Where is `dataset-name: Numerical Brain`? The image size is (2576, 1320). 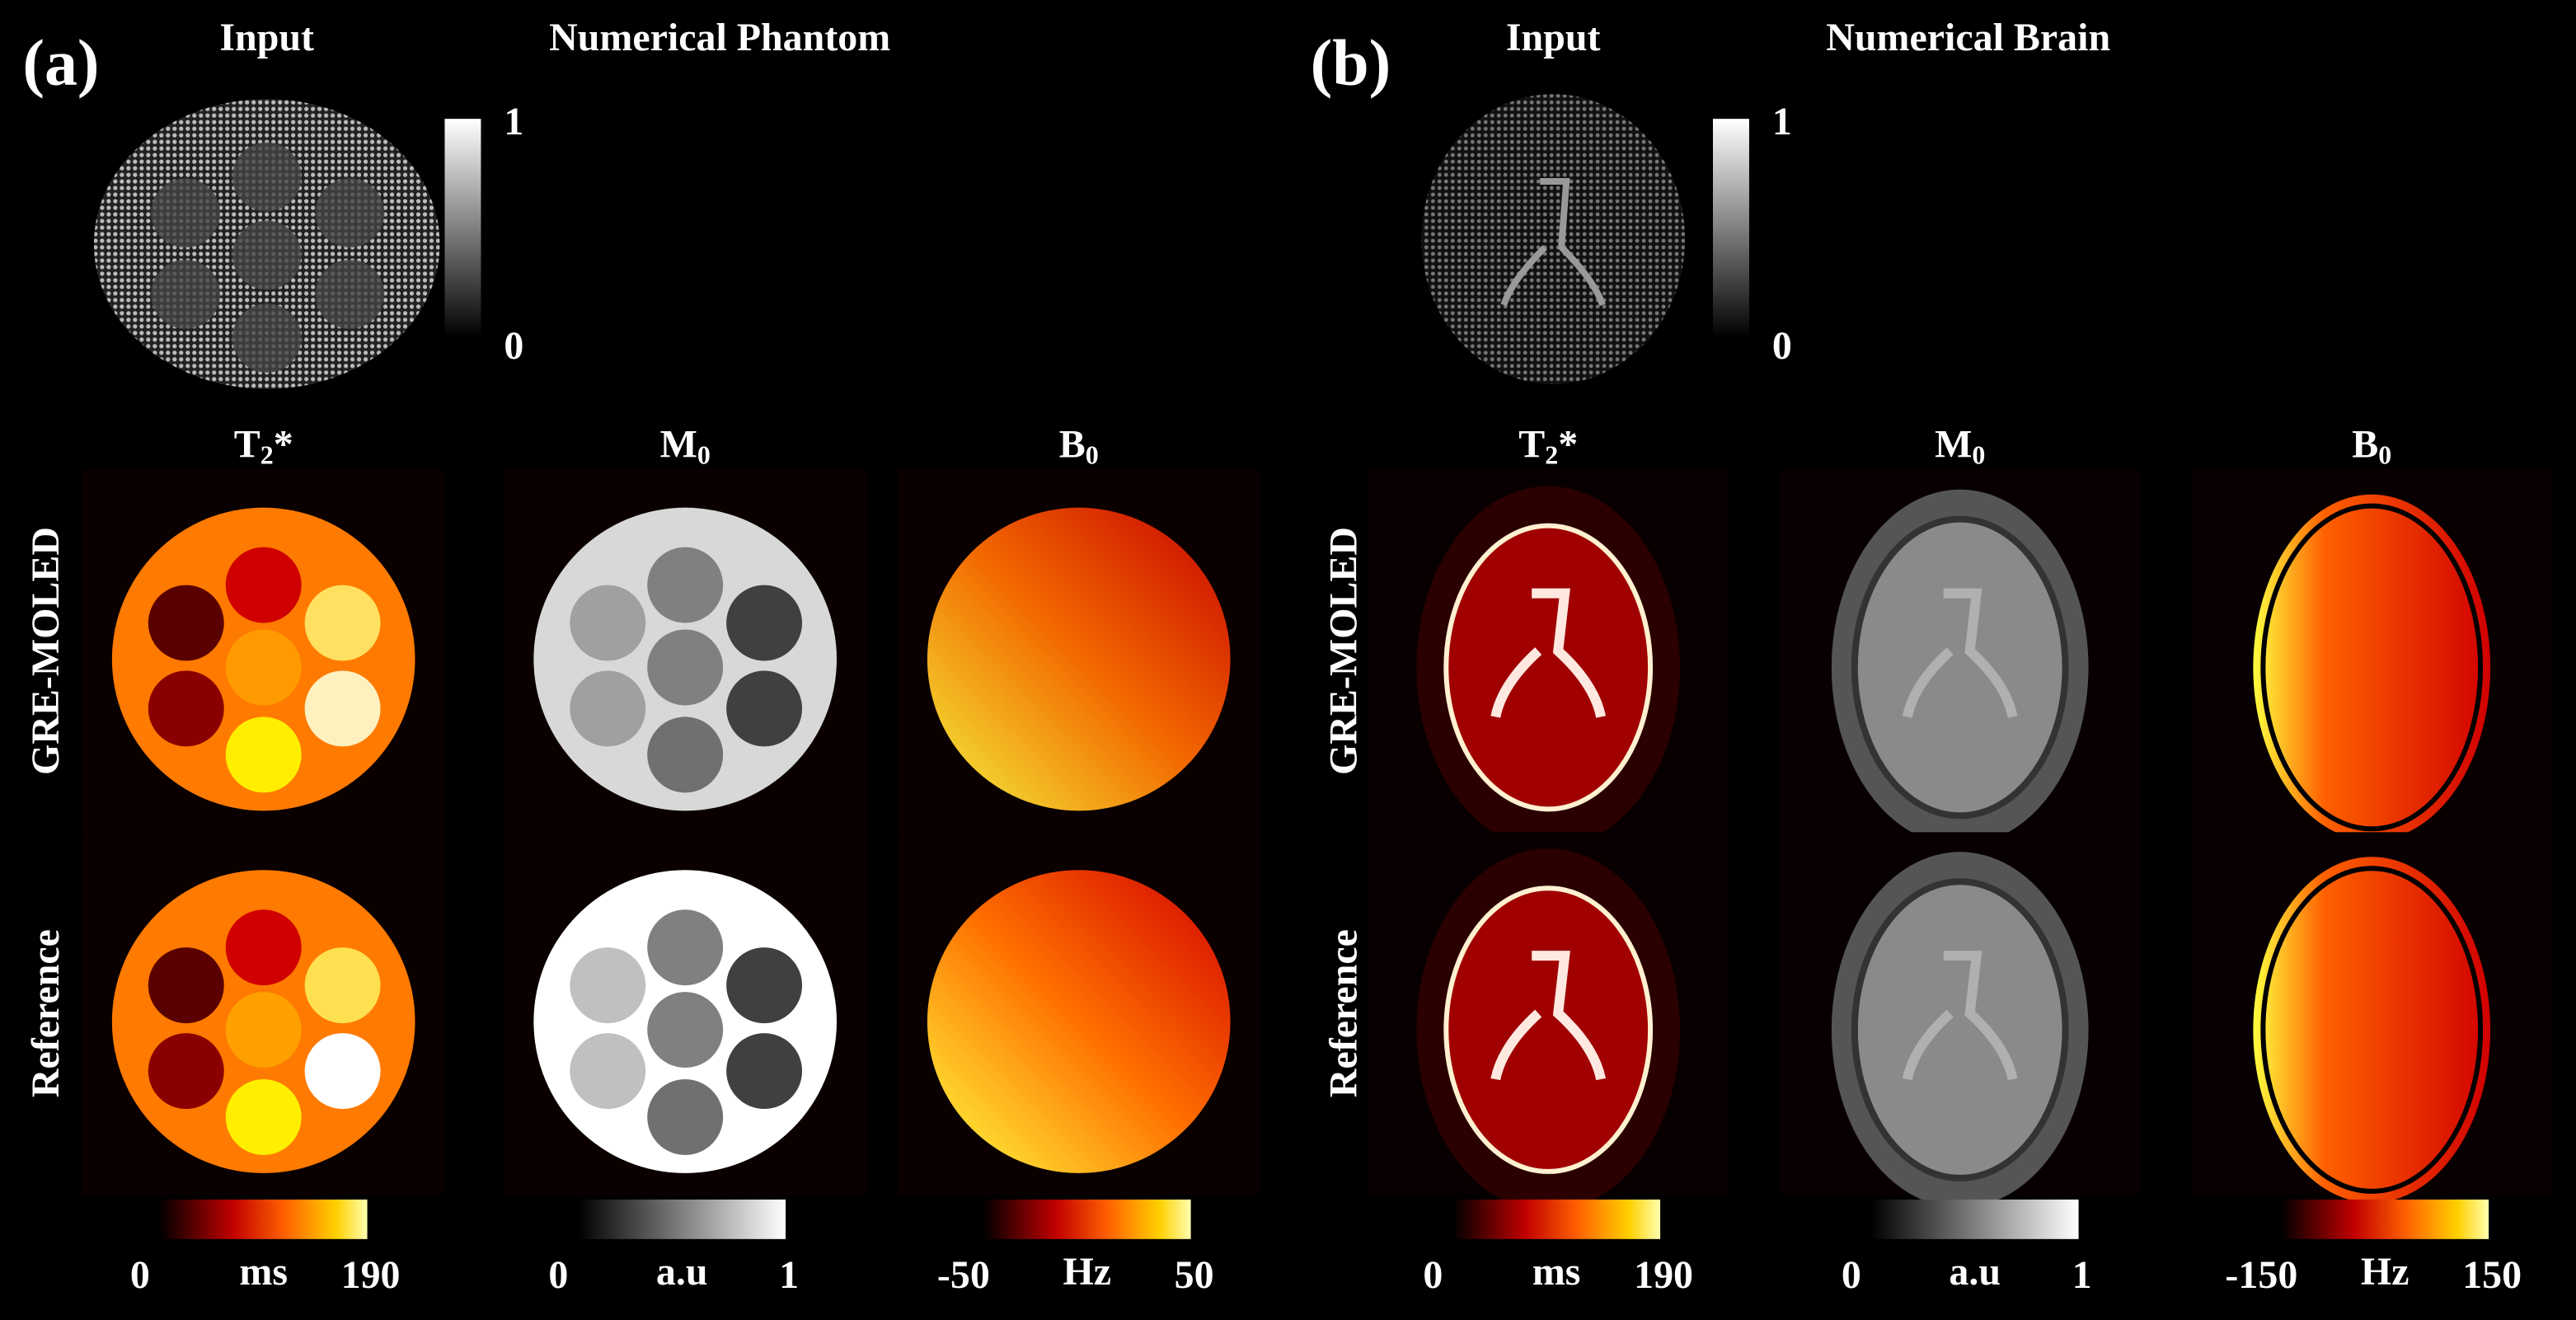
dataset-name: Numerical Brain is located at coordinates (1968, 37).